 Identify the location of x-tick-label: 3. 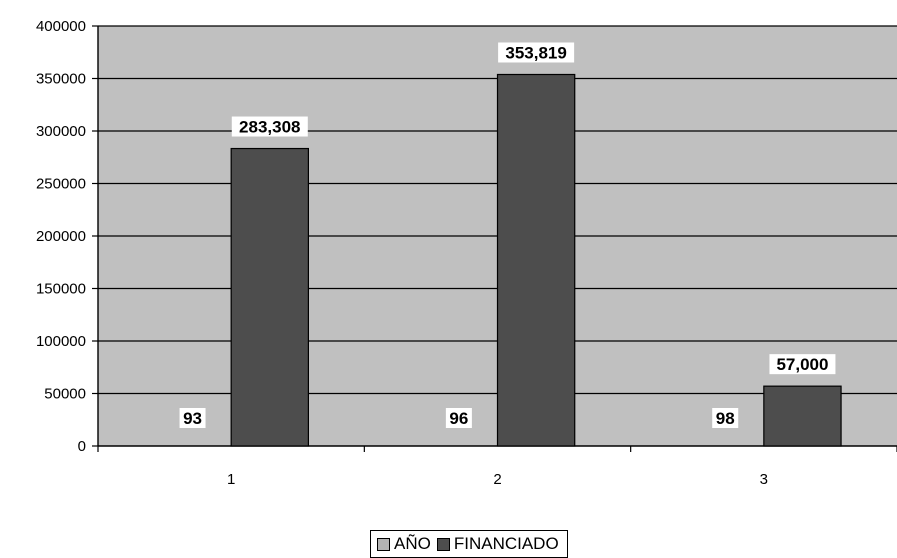
(764, 479).